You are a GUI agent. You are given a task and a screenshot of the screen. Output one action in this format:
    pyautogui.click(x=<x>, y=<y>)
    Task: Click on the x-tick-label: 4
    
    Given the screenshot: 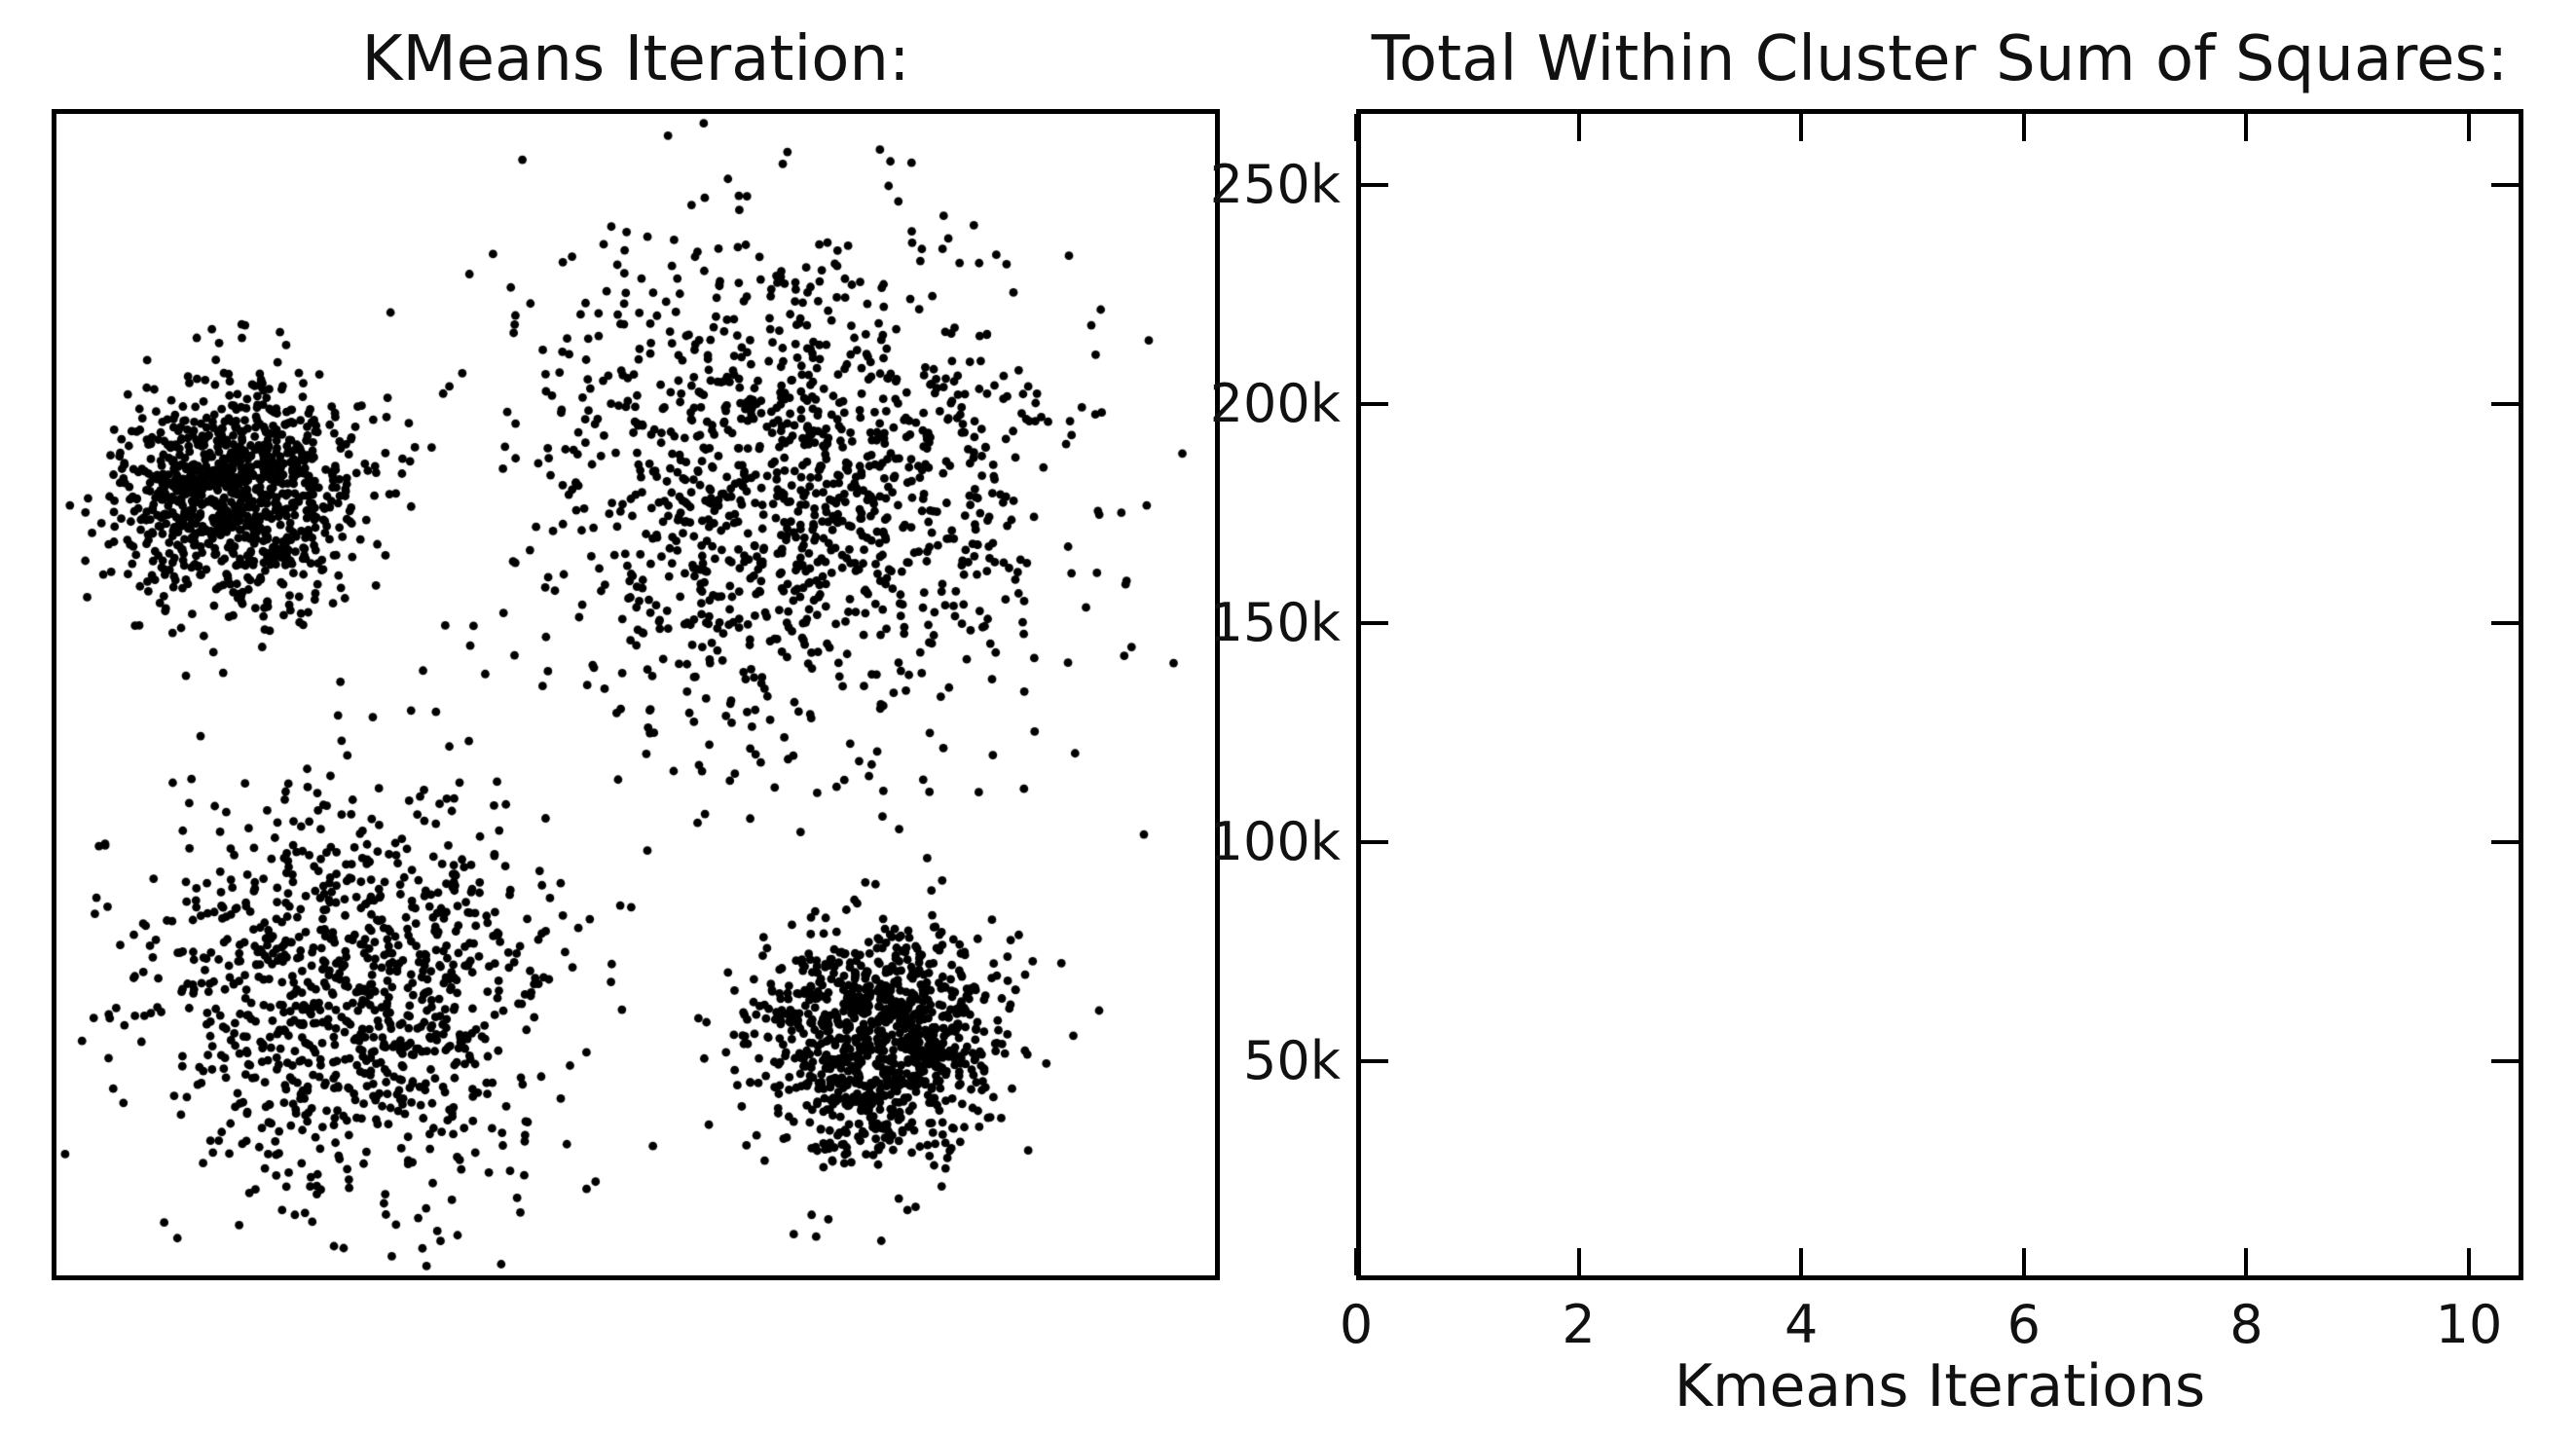 What is the action you would take?
    pyautogui.click(x=1802, y=1325)
    